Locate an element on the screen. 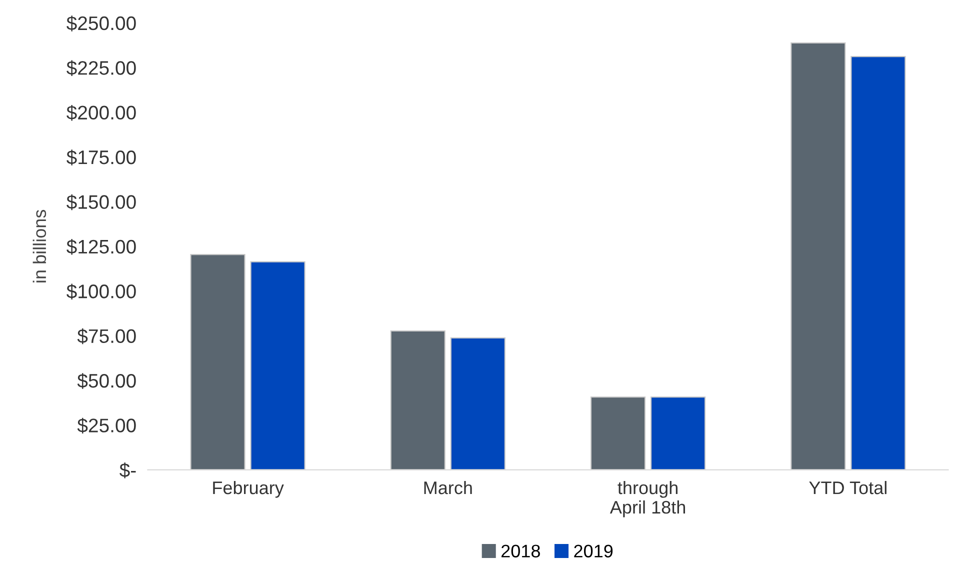 The width and height of the screenshot is (953, 573). y-tick-label: $25.00 is located at coordinates (106, 426).